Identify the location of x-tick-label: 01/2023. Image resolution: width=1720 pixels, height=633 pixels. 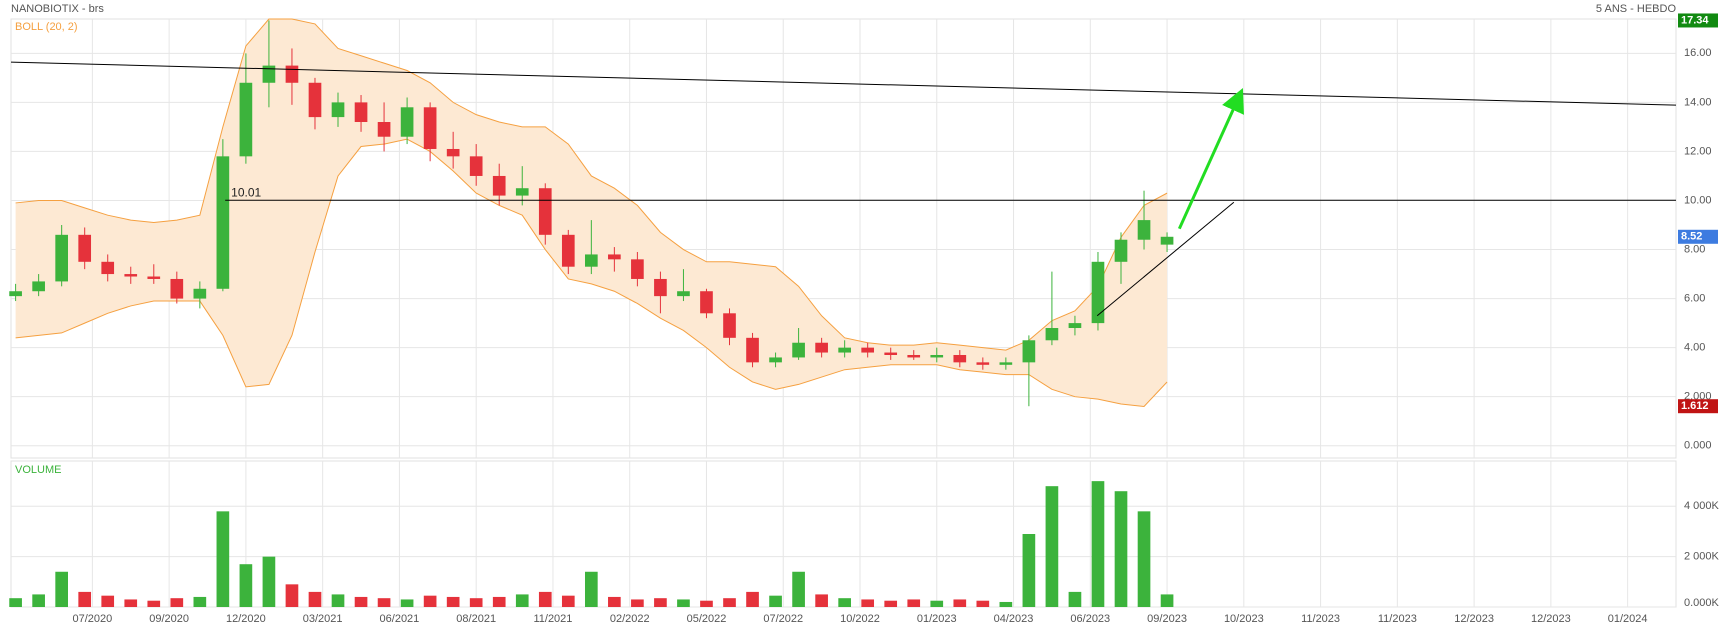
(937, 619).